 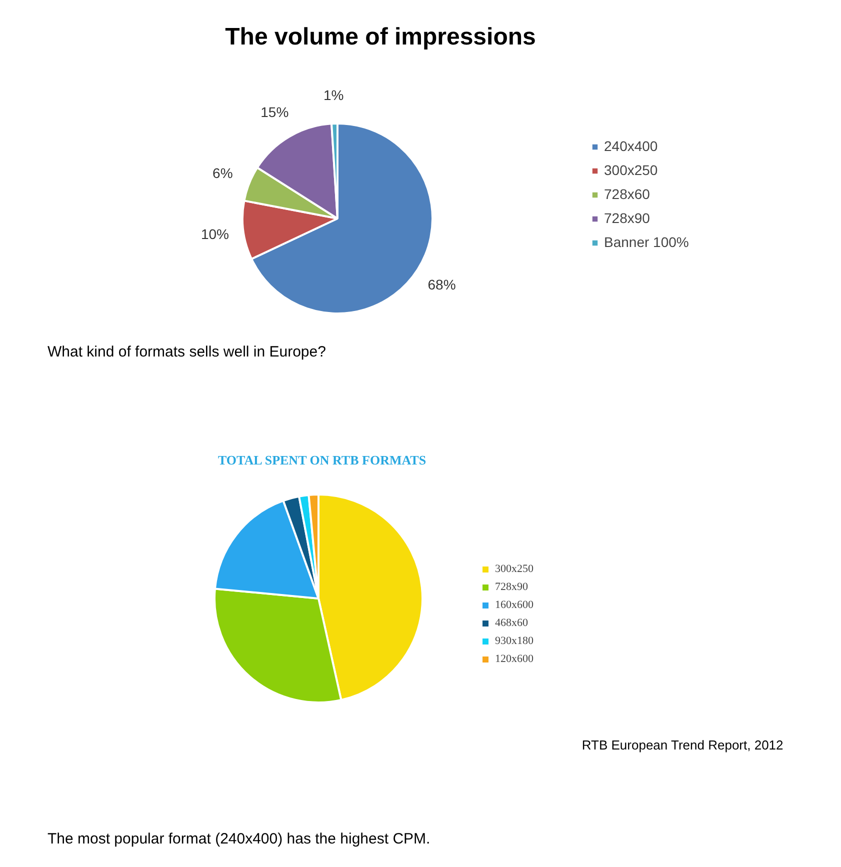 What do you see at coordinates (511, 623) in the screenshot?
I see `legend-label: 468x60` at bounding box center [511, 623].